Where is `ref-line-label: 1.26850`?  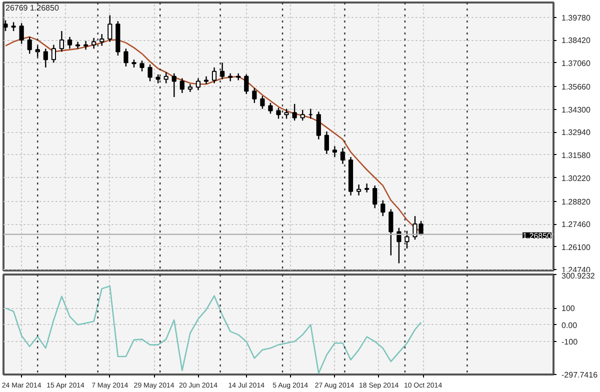 ref-line-label: 1.26850 is located at coordinates (537, 235).